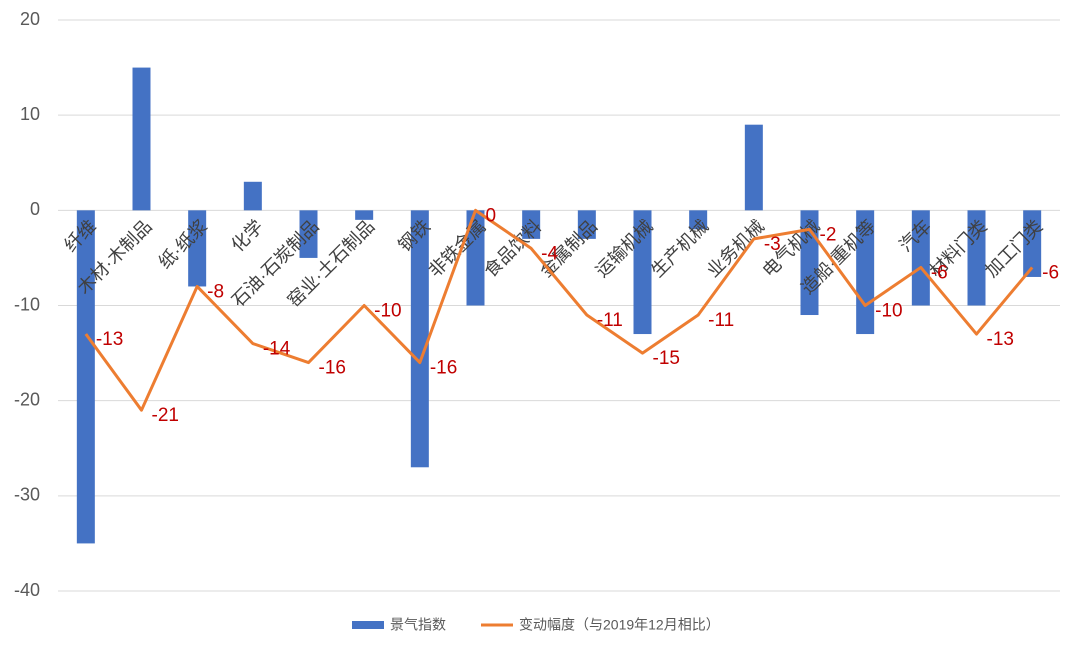 The height and width of the screenshot is (648, 1080). Describe the element at coordinates (27, 304) in the screenshot. I see `y-tick-label: -10` at that location.